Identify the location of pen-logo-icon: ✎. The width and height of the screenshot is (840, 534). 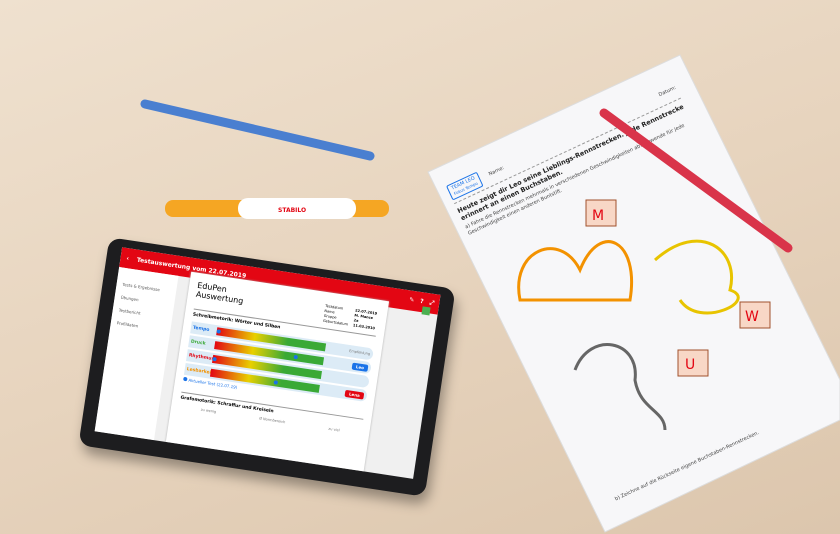
(411, 300).